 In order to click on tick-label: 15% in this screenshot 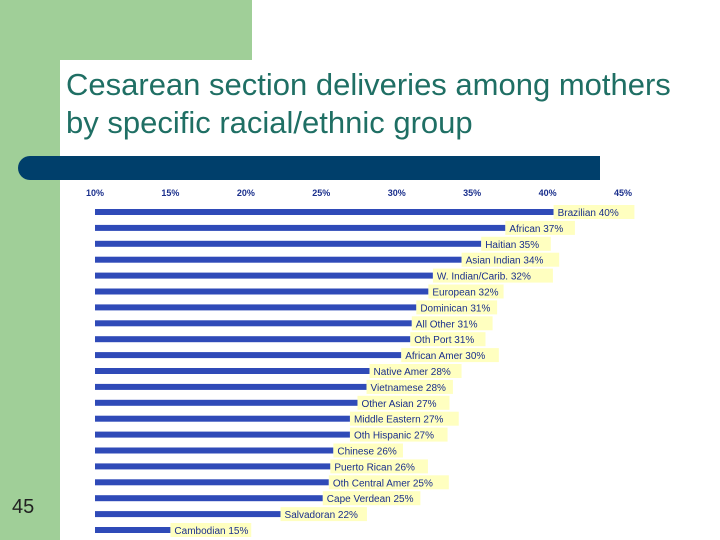, I will do `click(170, 193)`.